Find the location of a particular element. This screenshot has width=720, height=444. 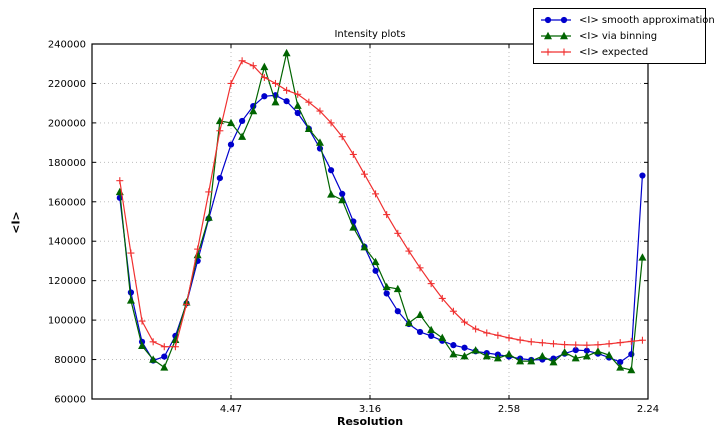

legend-item: <I> expected is located at coordinates (619, 52).